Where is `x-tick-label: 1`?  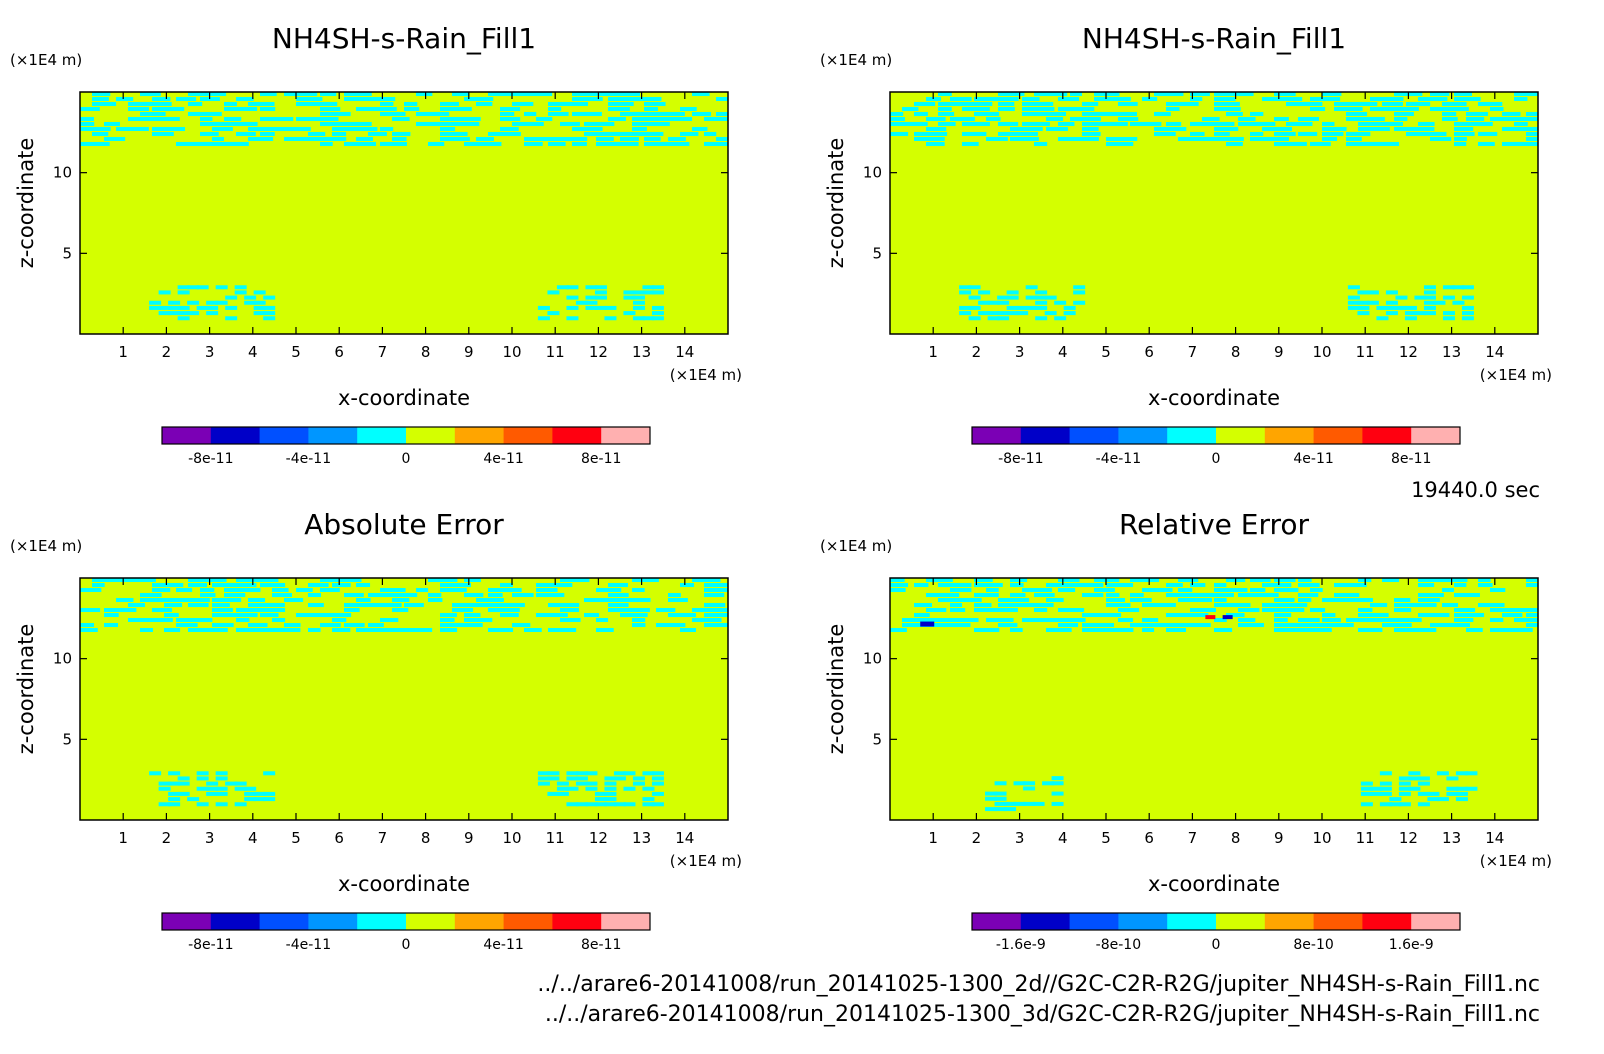 x-tick-label: 1 is located at coordinates (933, 838).